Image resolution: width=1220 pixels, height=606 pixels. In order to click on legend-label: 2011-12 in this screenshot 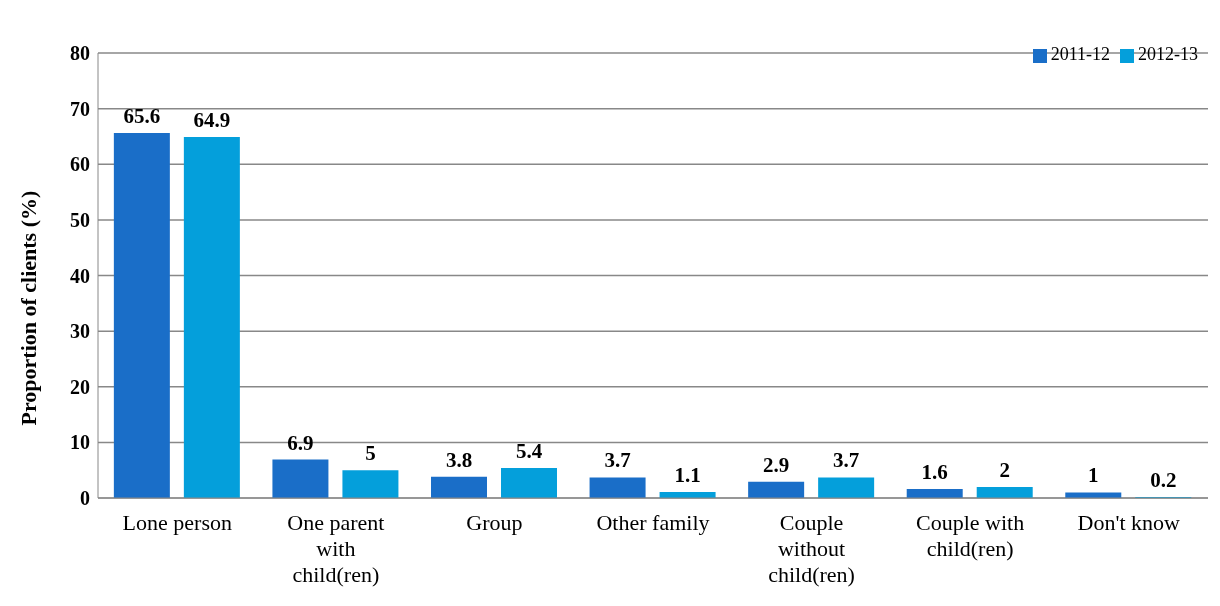, I will do `click(1080, 54)`.